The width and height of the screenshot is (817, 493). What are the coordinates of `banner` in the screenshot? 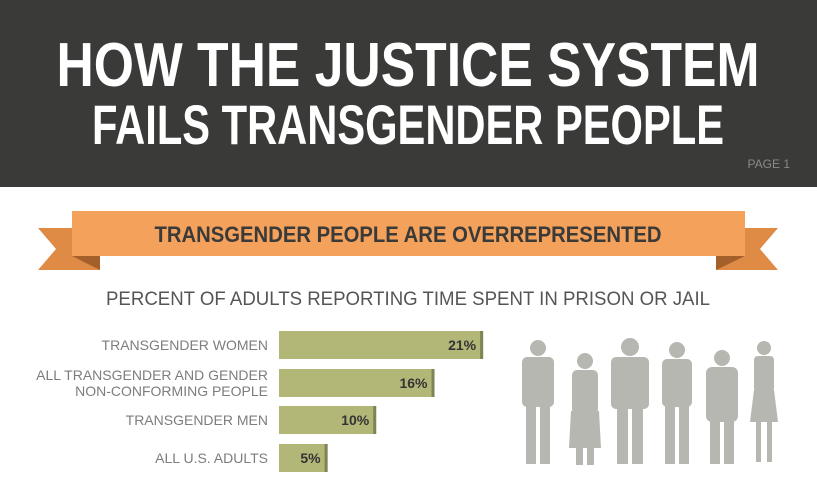 It's located at (408, 233).